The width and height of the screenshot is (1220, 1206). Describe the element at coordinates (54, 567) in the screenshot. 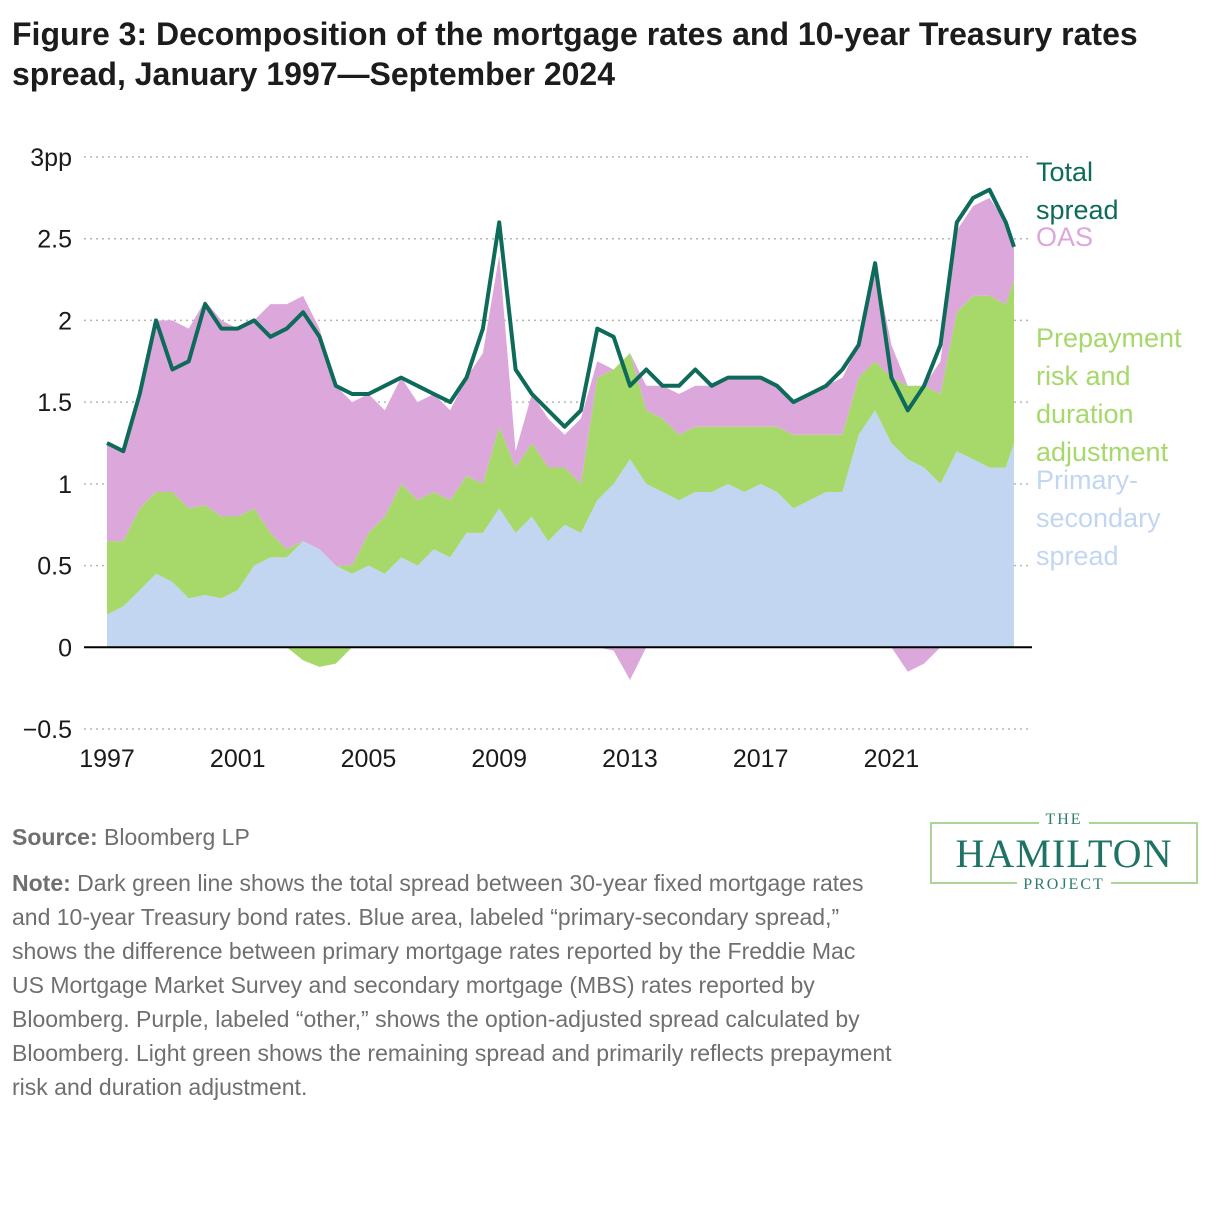

I see `y-tick-label: 0.5` at that location.